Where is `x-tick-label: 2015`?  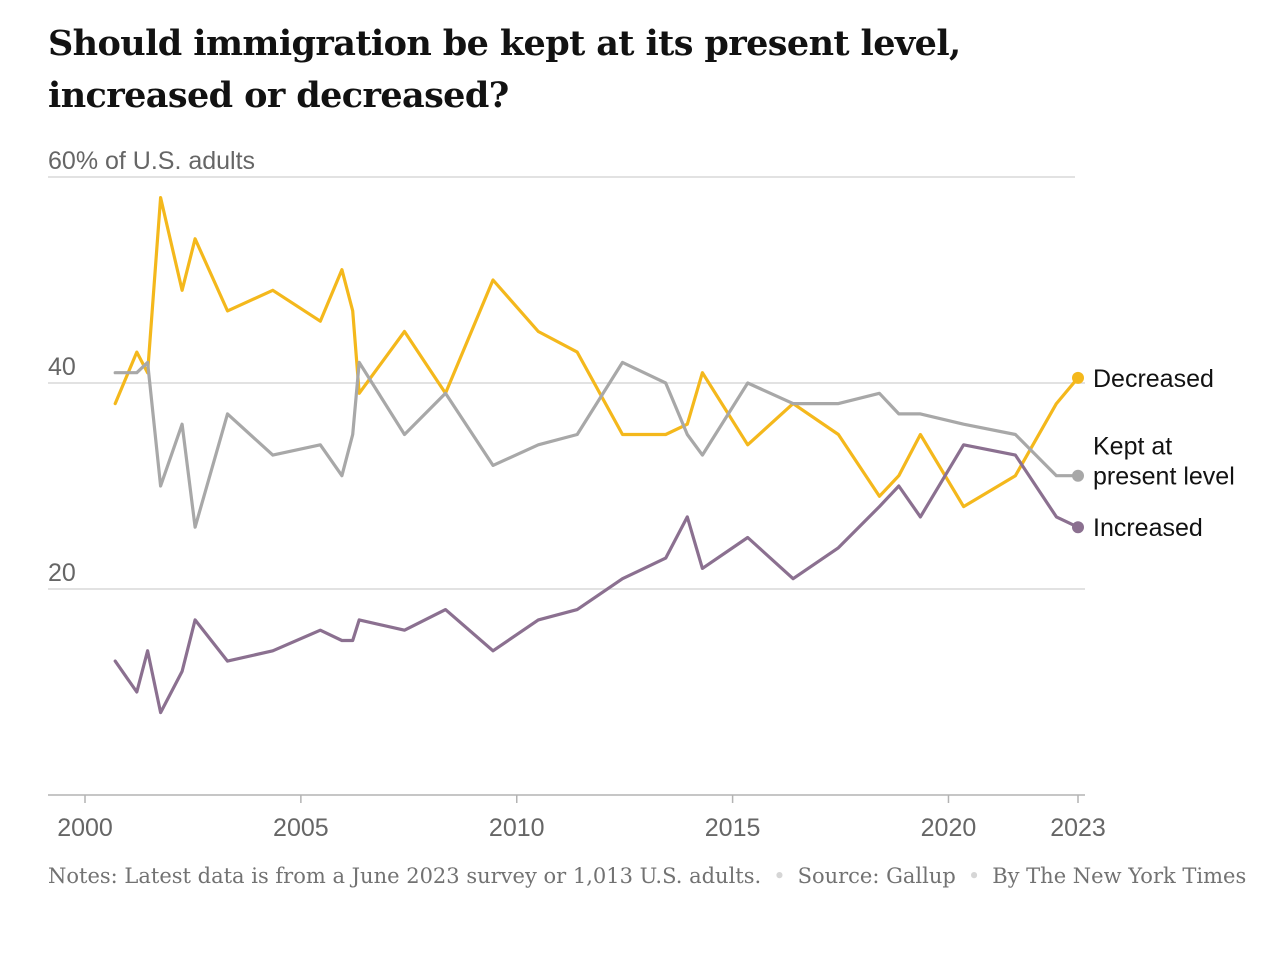 x-tick-label: 2015 is located at coordinates (733, 828).